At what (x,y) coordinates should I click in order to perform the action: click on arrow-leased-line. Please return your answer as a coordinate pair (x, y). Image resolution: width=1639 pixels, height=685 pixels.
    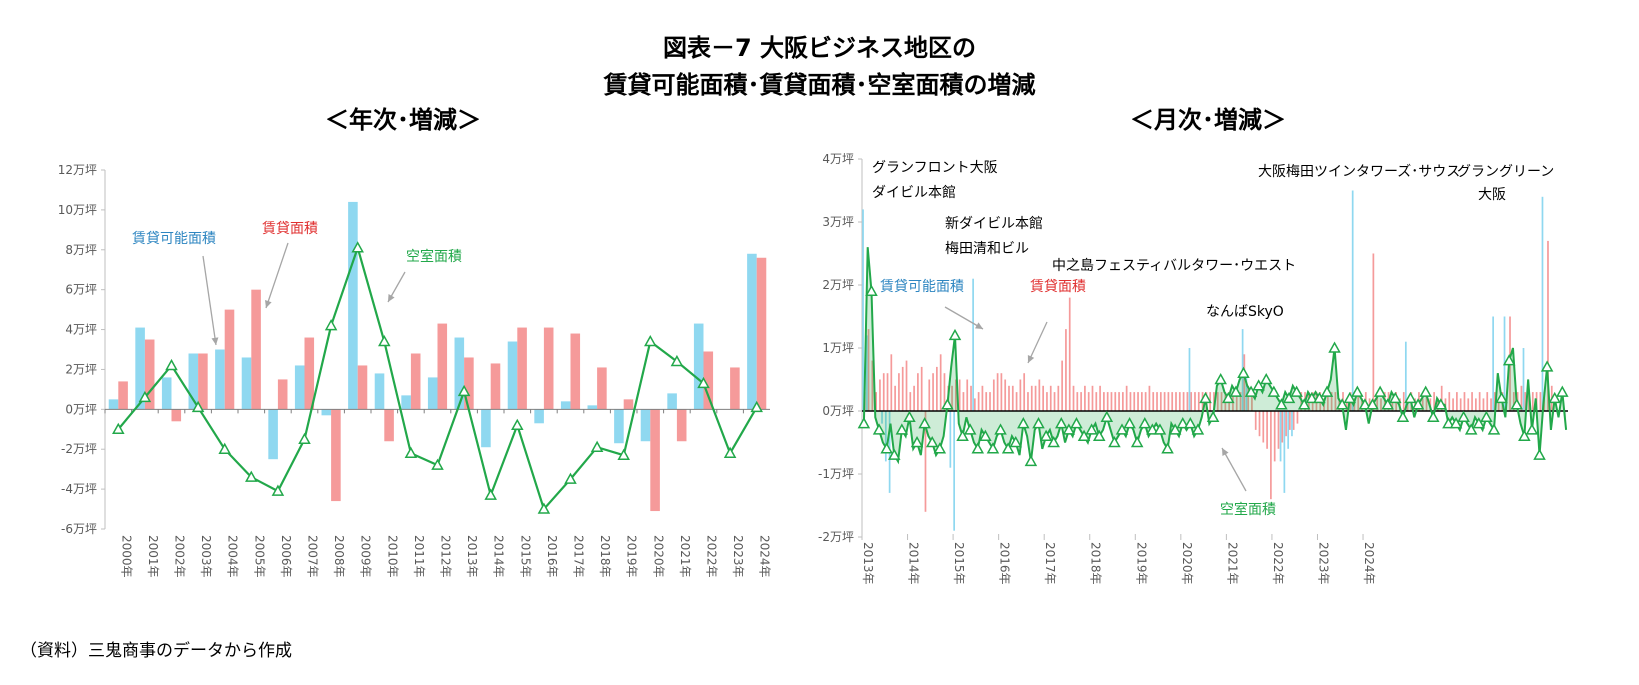
    Looking at the image, I should click on (1037, 342).